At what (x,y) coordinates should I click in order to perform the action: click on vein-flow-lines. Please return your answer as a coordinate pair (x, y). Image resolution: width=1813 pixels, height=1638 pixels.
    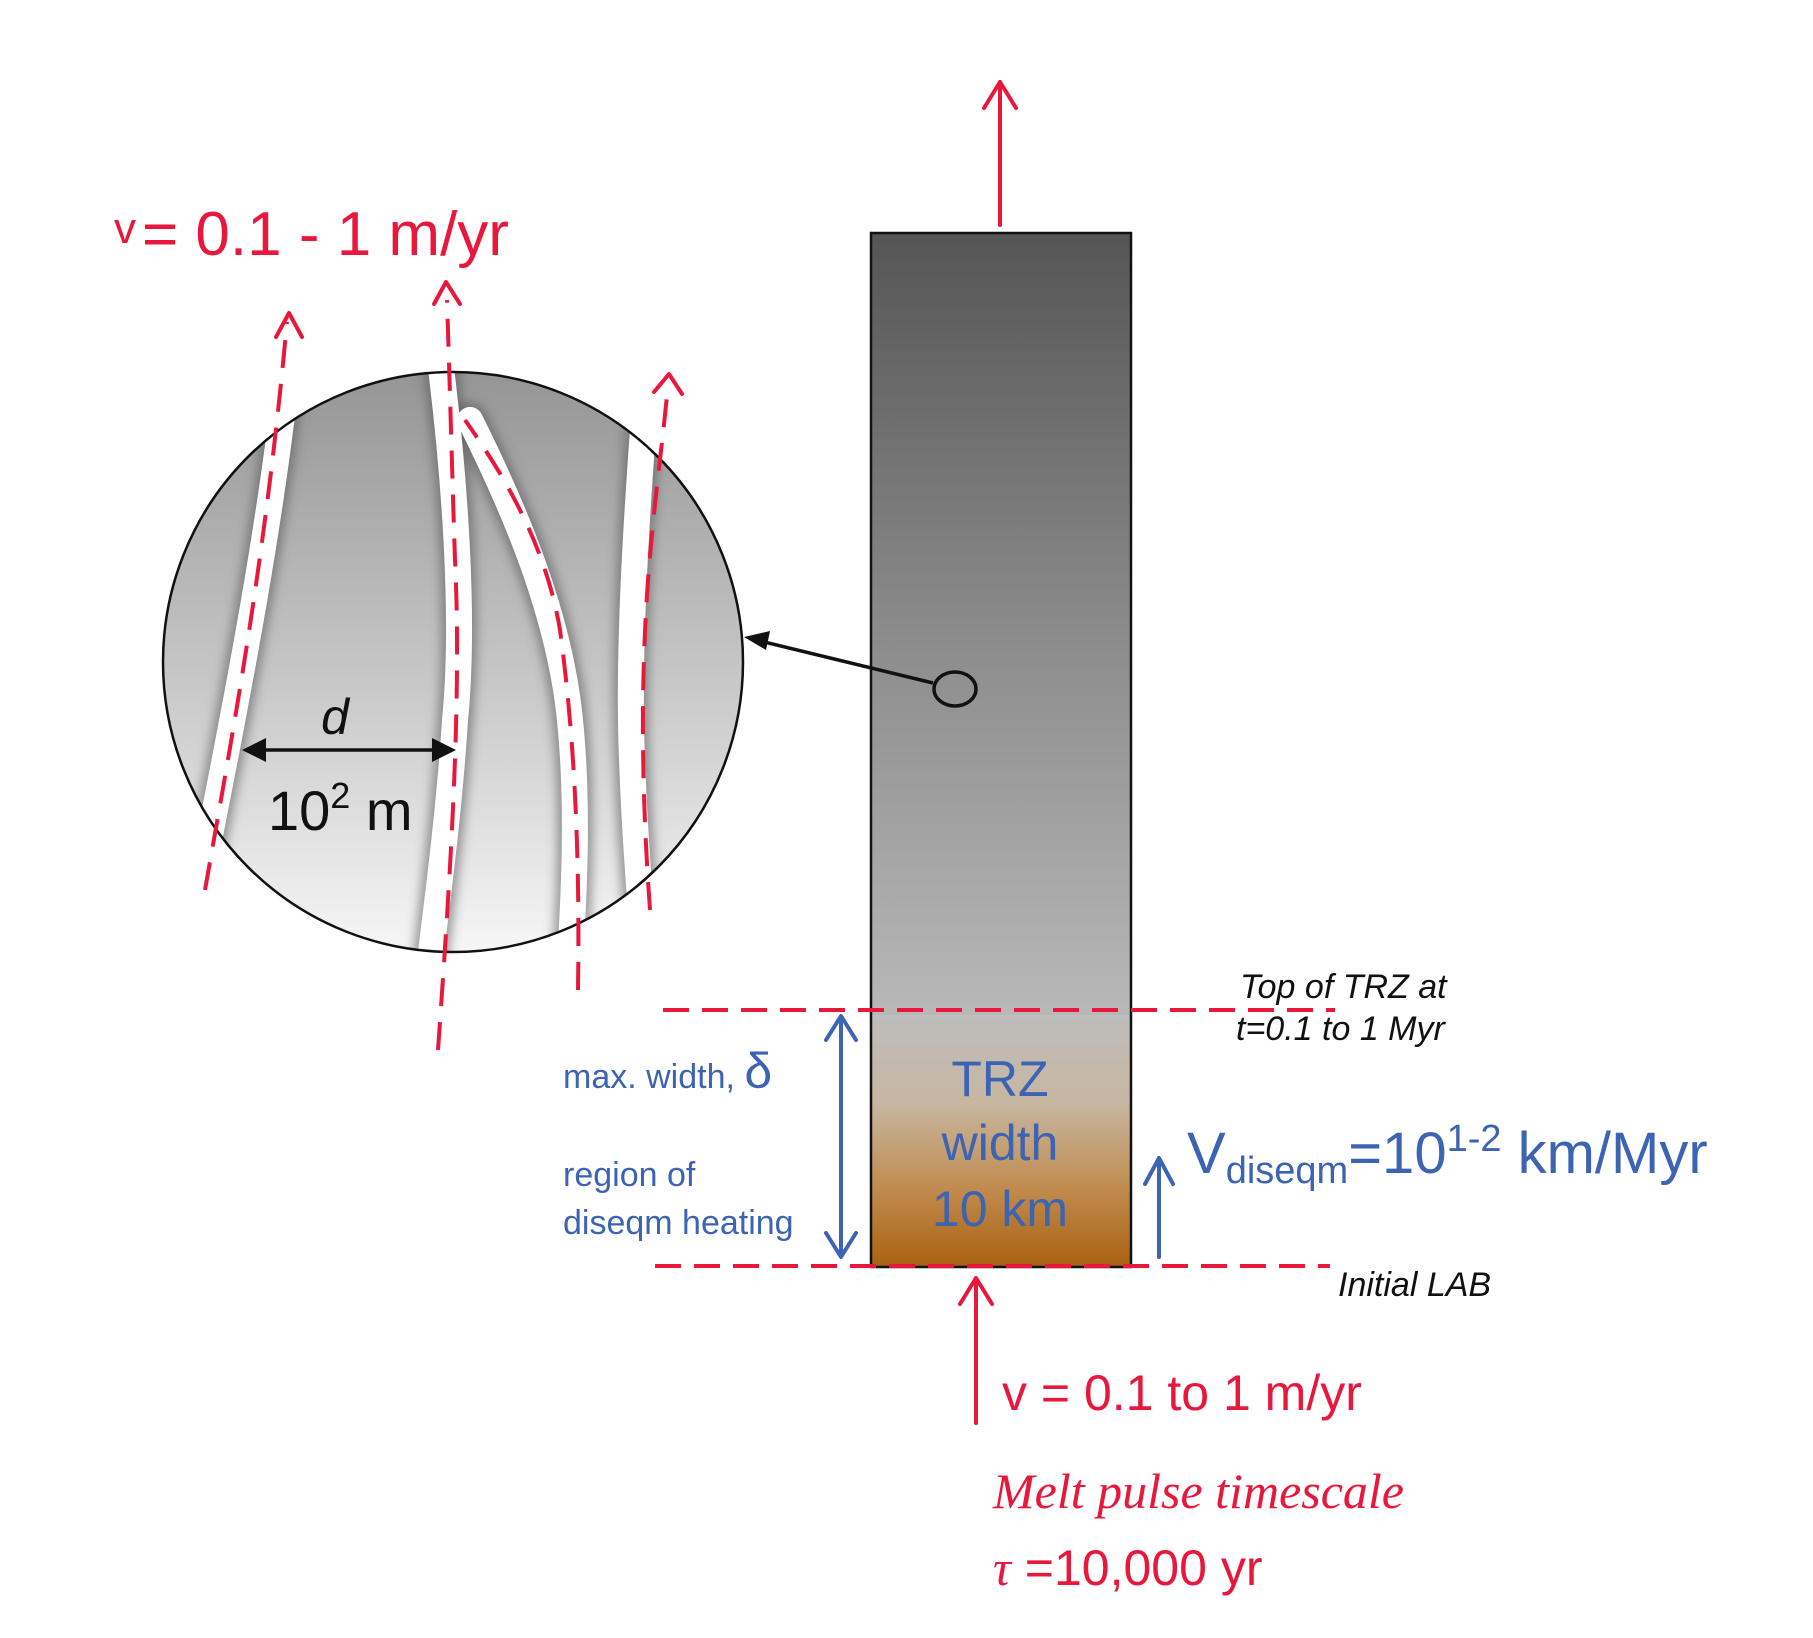
    Looking at the image, I should click on (436, 675).